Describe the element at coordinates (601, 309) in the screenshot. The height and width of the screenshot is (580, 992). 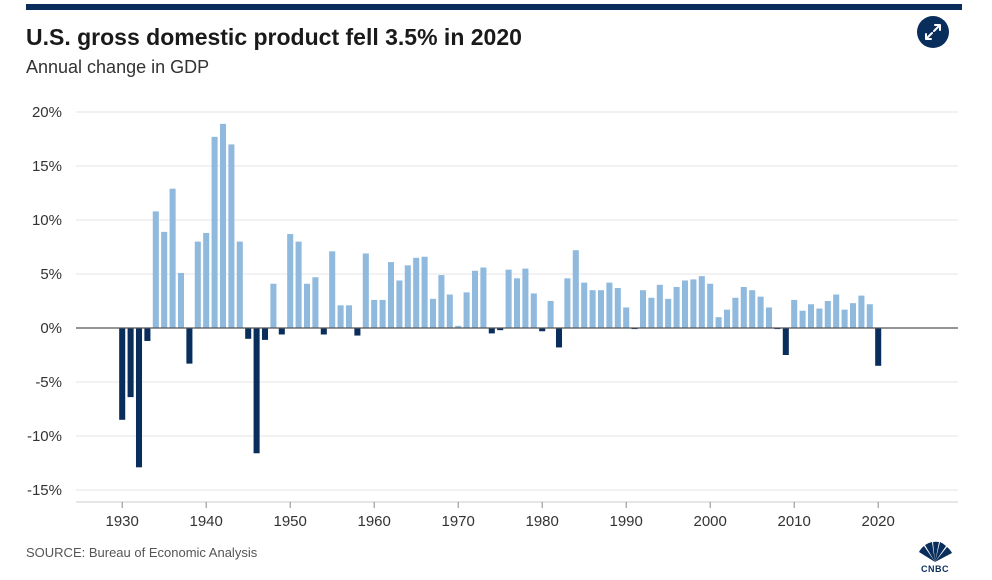
I see `bar-1987` at that location.